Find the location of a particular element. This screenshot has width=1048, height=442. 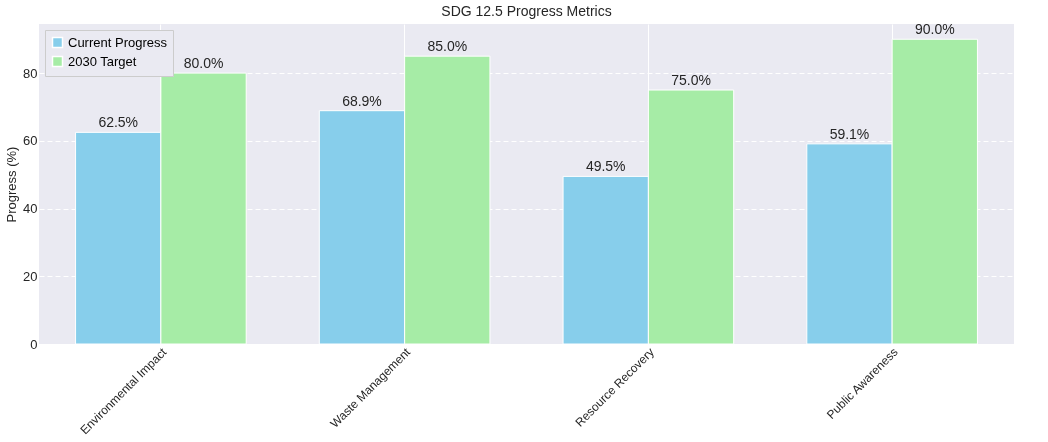

y-tick-label: 0 is located at coordinates (34, 344).